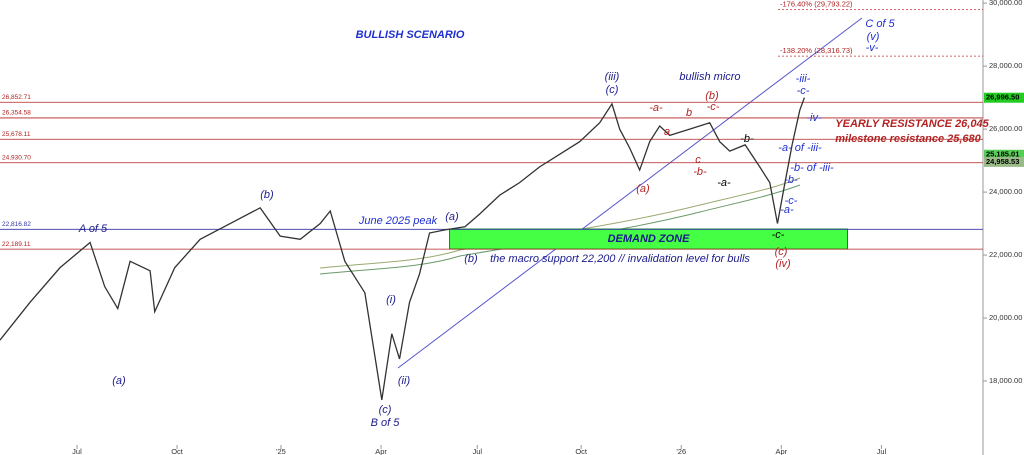 This screenshot has height=455, width=1024. I want to click on x-tick-label: '25, so click(281, 451).